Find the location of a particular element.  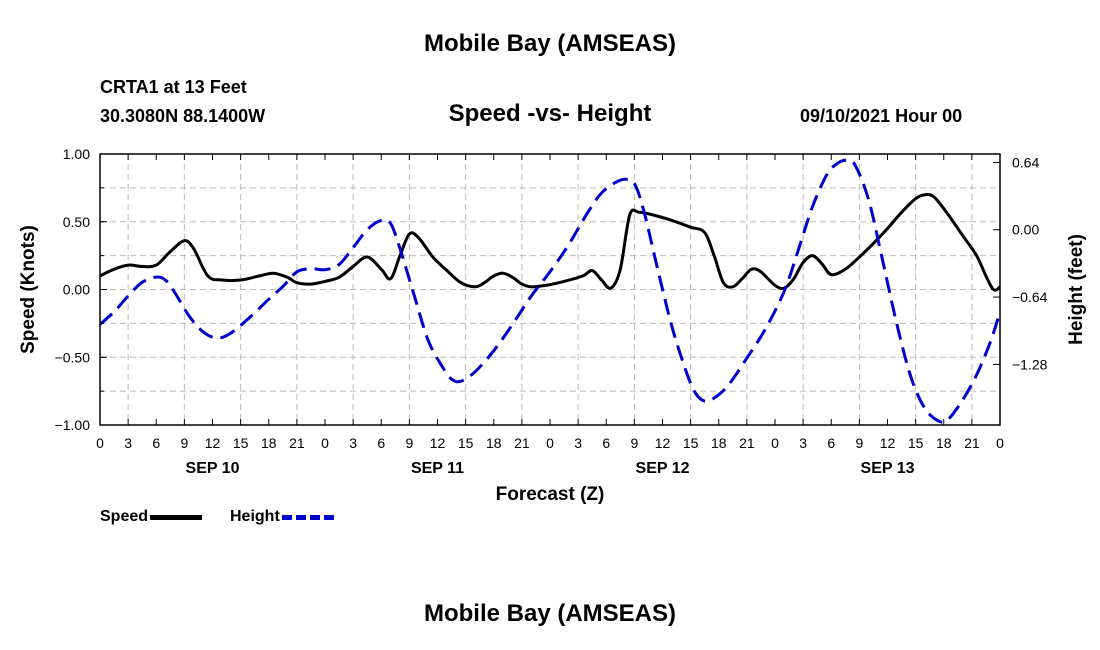

station-label: CRTA1 at 13 Feet is located at coordinates (173, 87).